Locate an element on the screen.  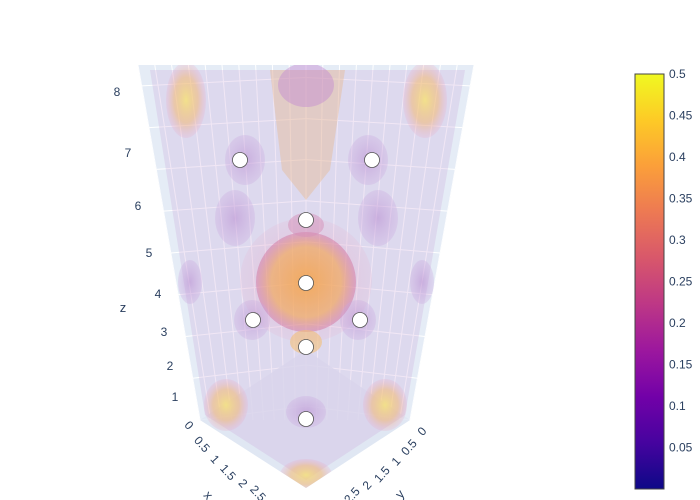
colorbar-tick-label: 0.25 is located at coordinates (681, 282).